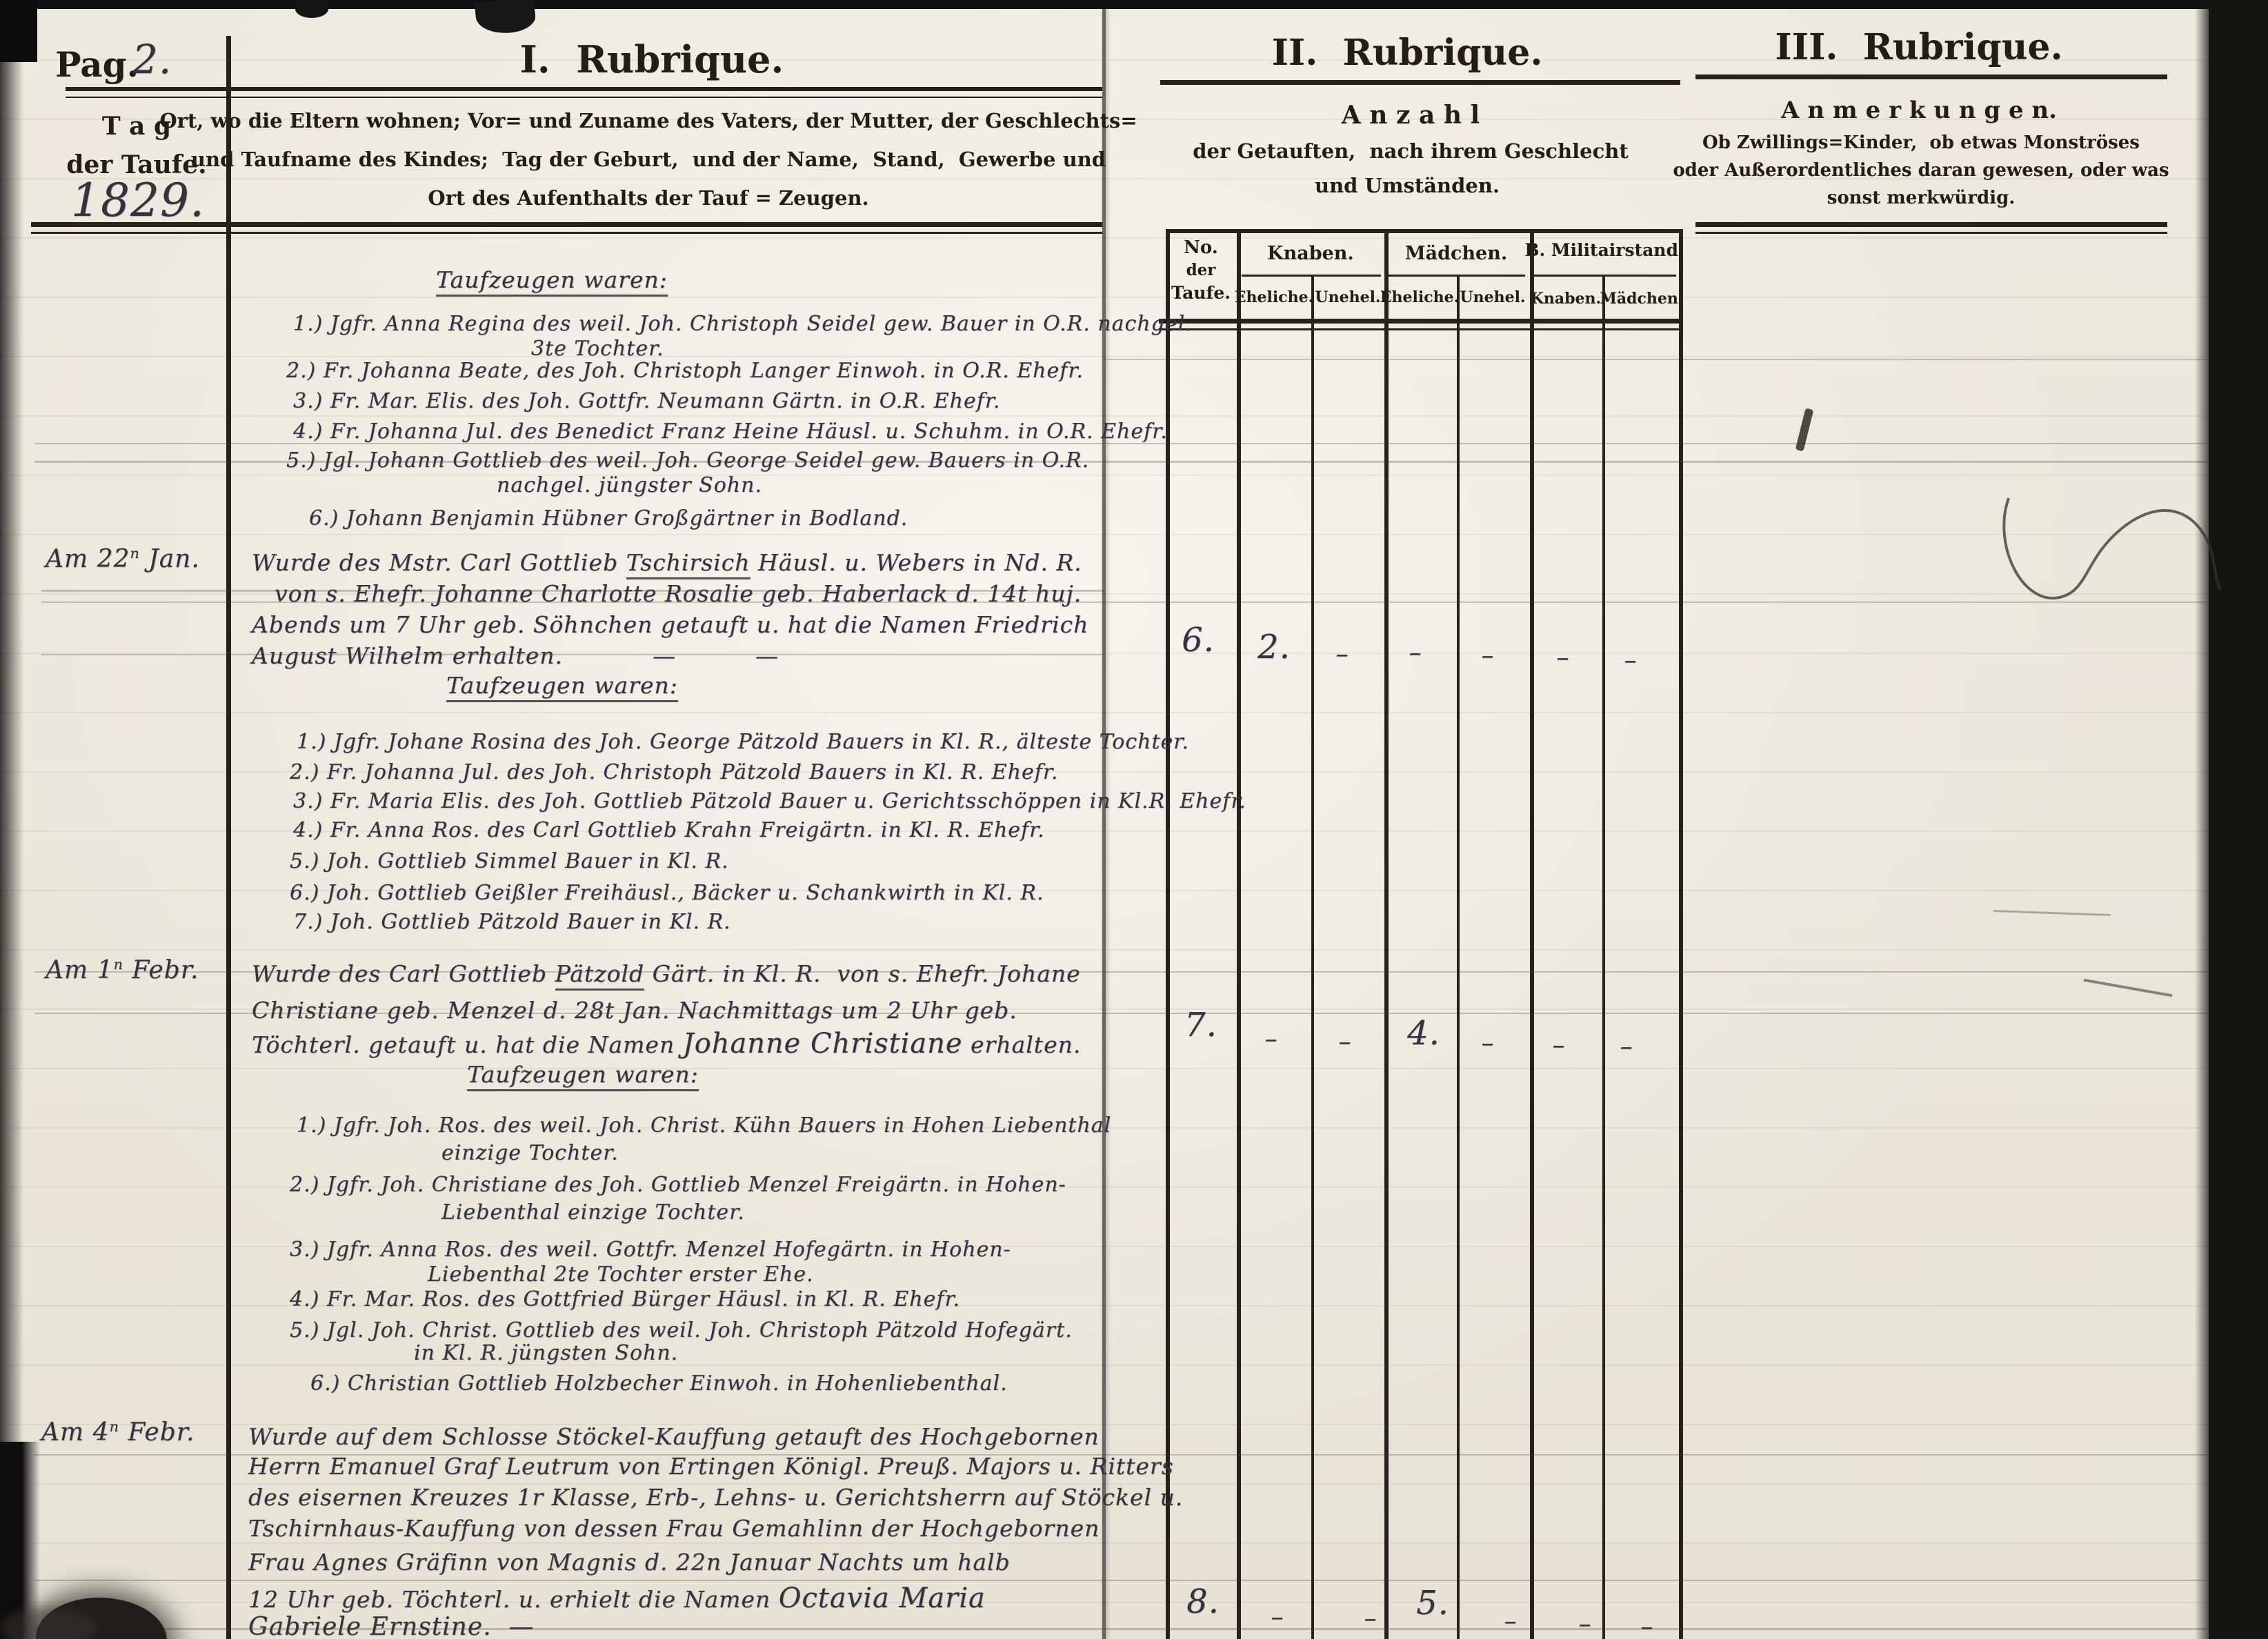  What do you see at coordinates (1458, 957) in the screenshot?
I see `subtable-vline-maedchen-split` at bounding box center [1458, 957].